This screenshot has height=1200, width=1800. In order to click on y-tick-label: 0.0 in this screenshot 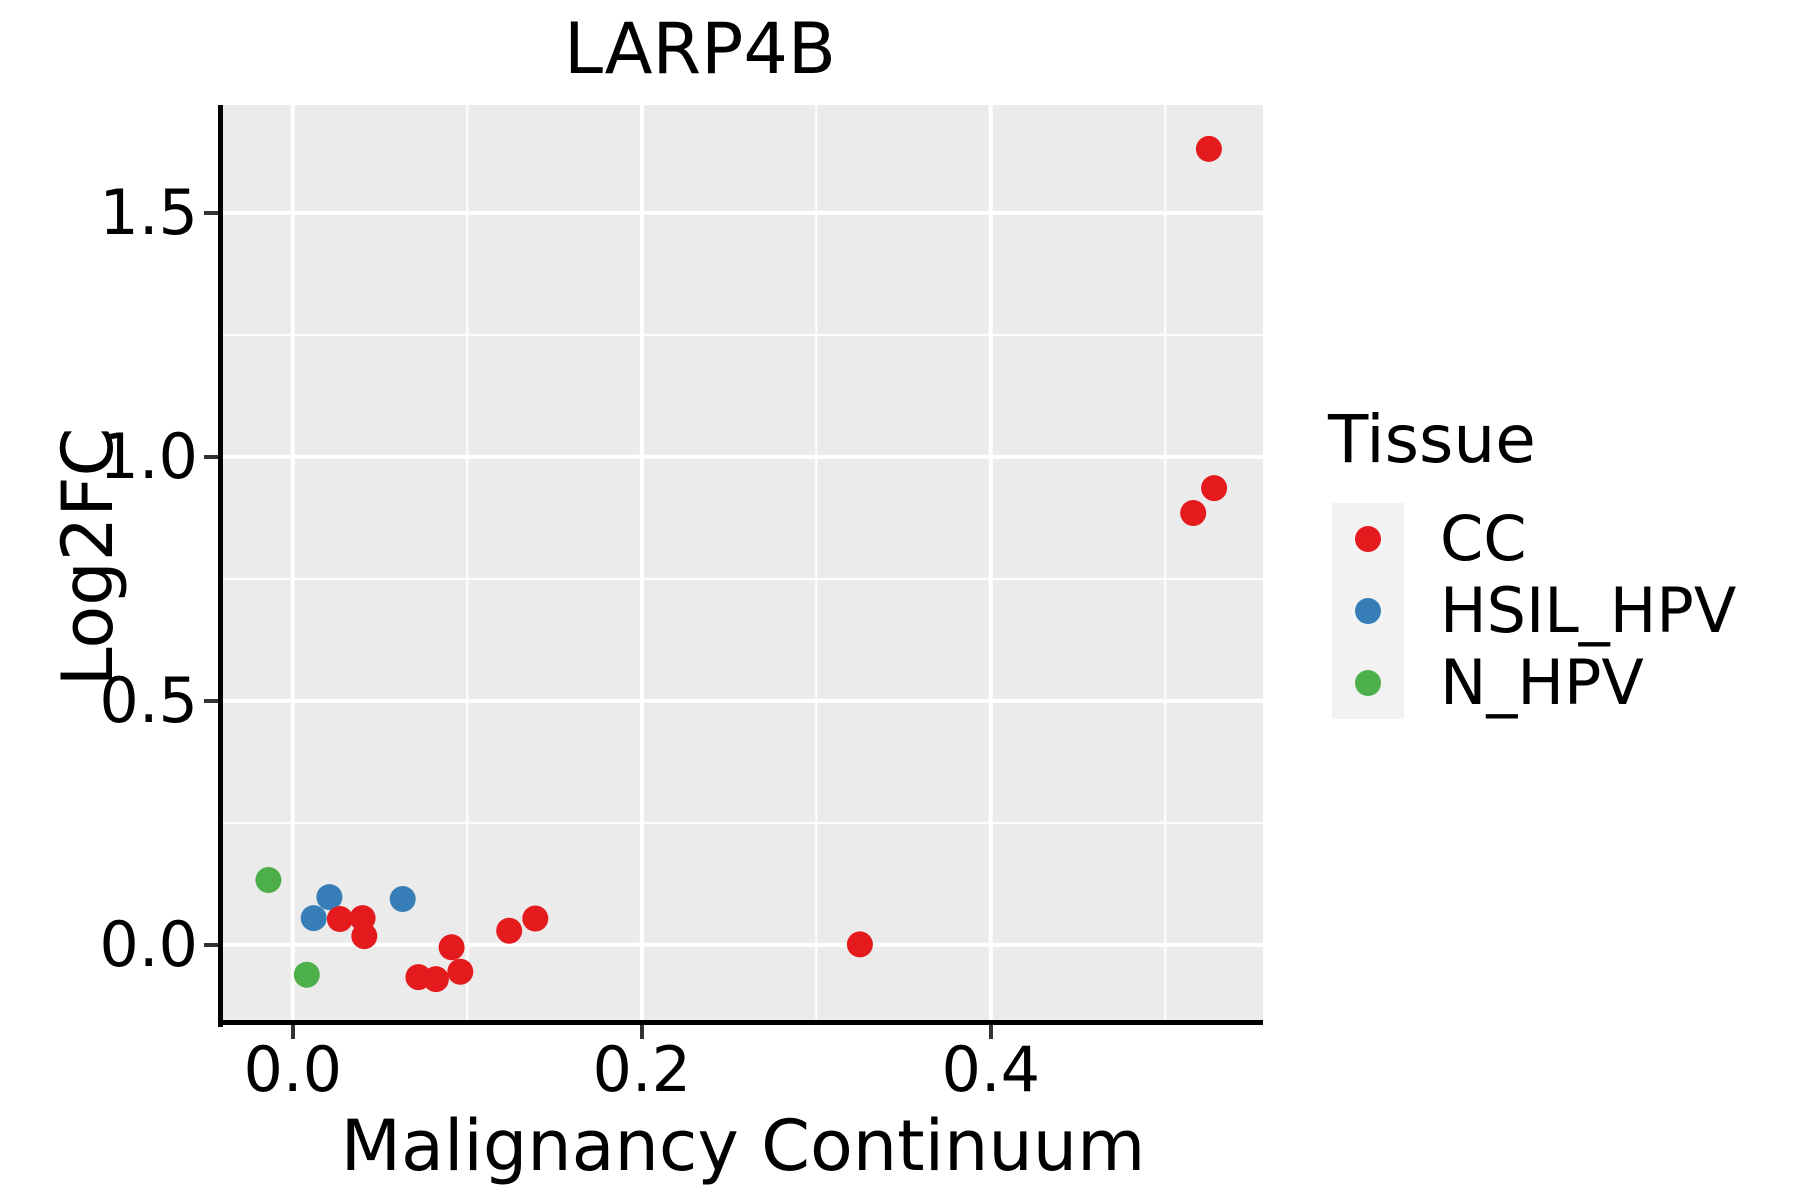, I will do `click(148, 944)`.